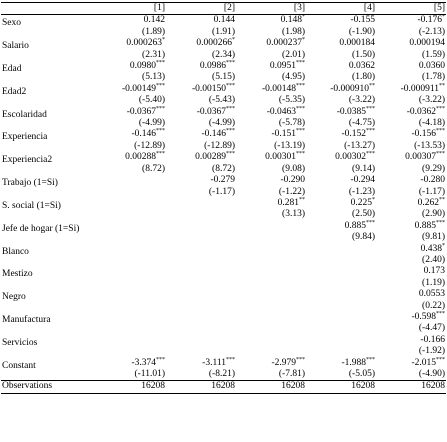 Image resolution: width=447 pixels, height=442 pixels. Describe the element at coordinates (431, 328) in the screenshot. I see `t-stat: (-4.47)` at that location.